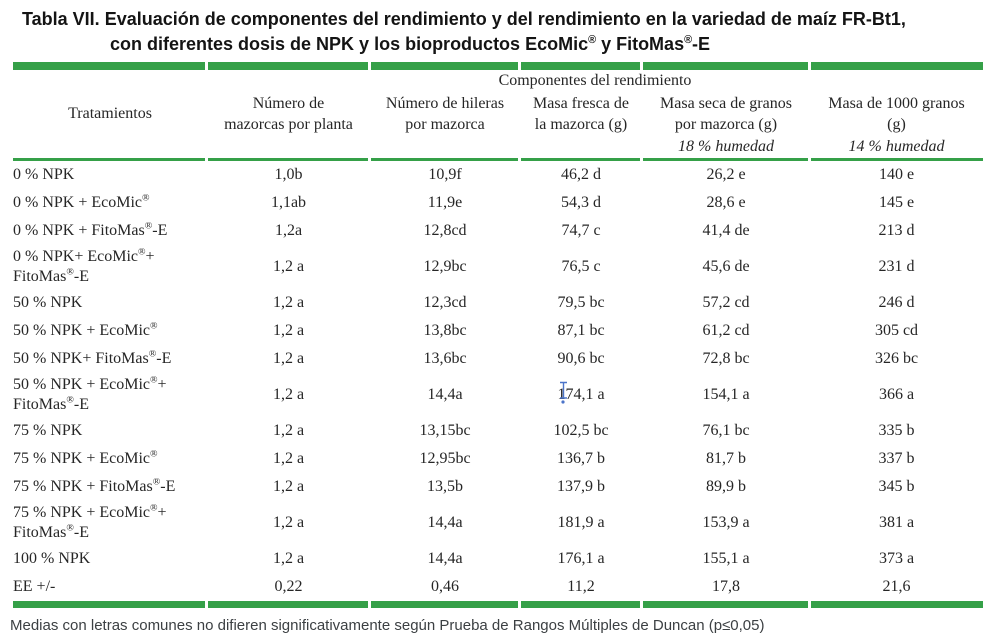  I want to click on value-cell: 381 a, so click(896, 522).